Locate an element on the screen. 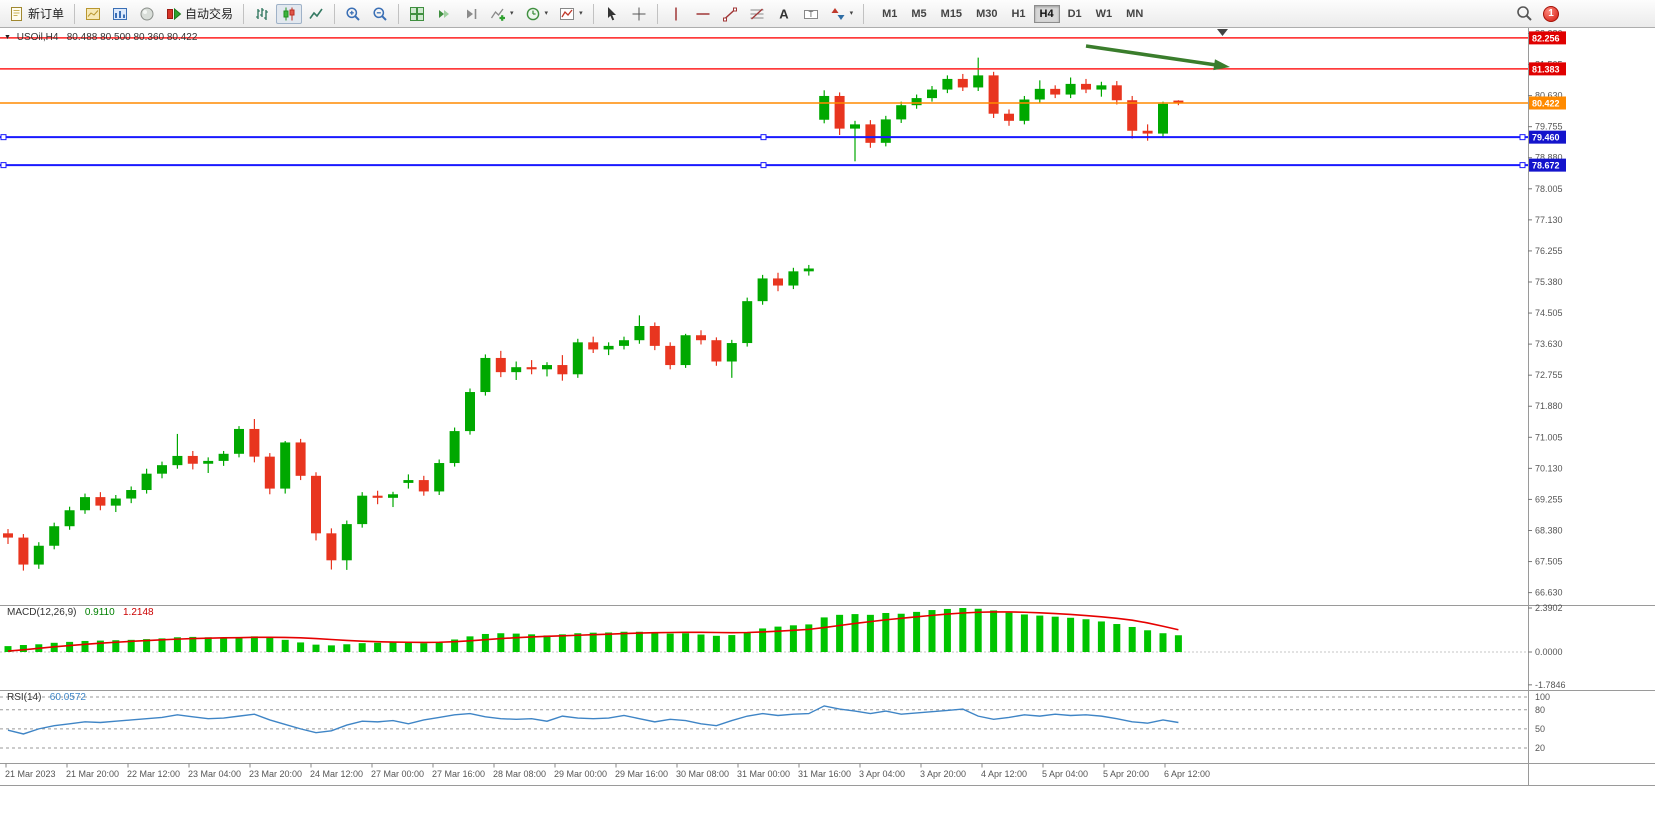 The image size is (1655, 831). crosshair-button is located at coordinates (639, 14).